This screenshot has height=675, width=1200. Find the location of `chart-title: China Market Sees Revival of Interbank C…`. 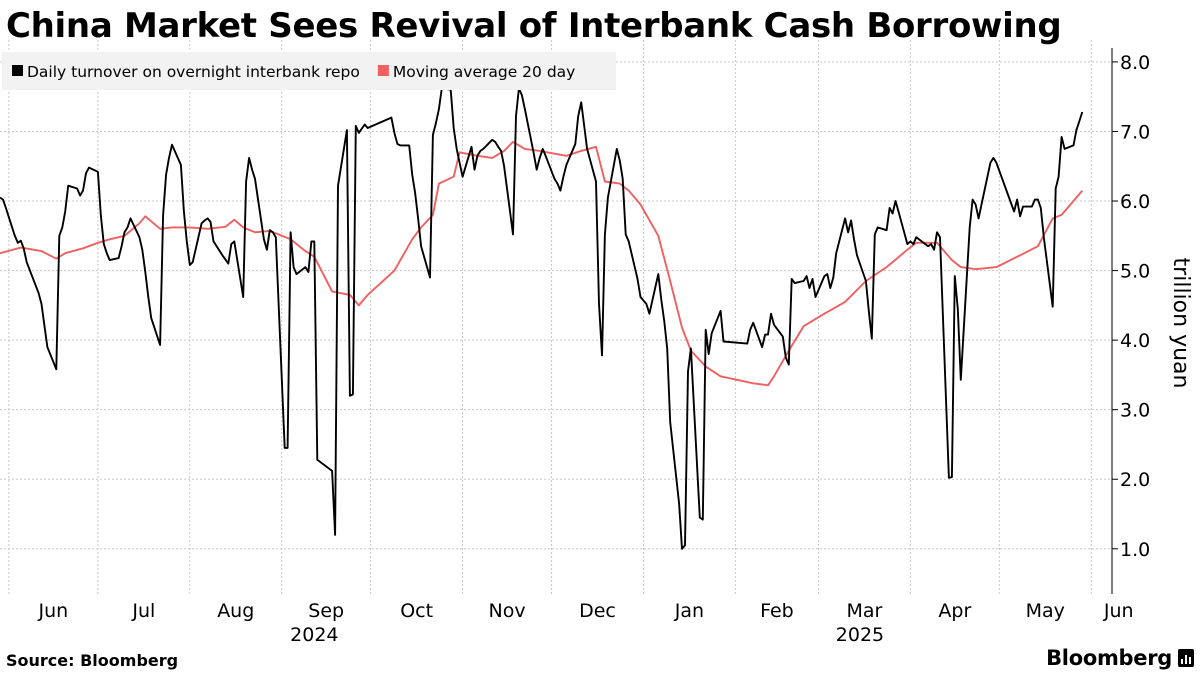

chart-title: China Market Sees Revival of Interbank C… is located at coordinates (534, 26).